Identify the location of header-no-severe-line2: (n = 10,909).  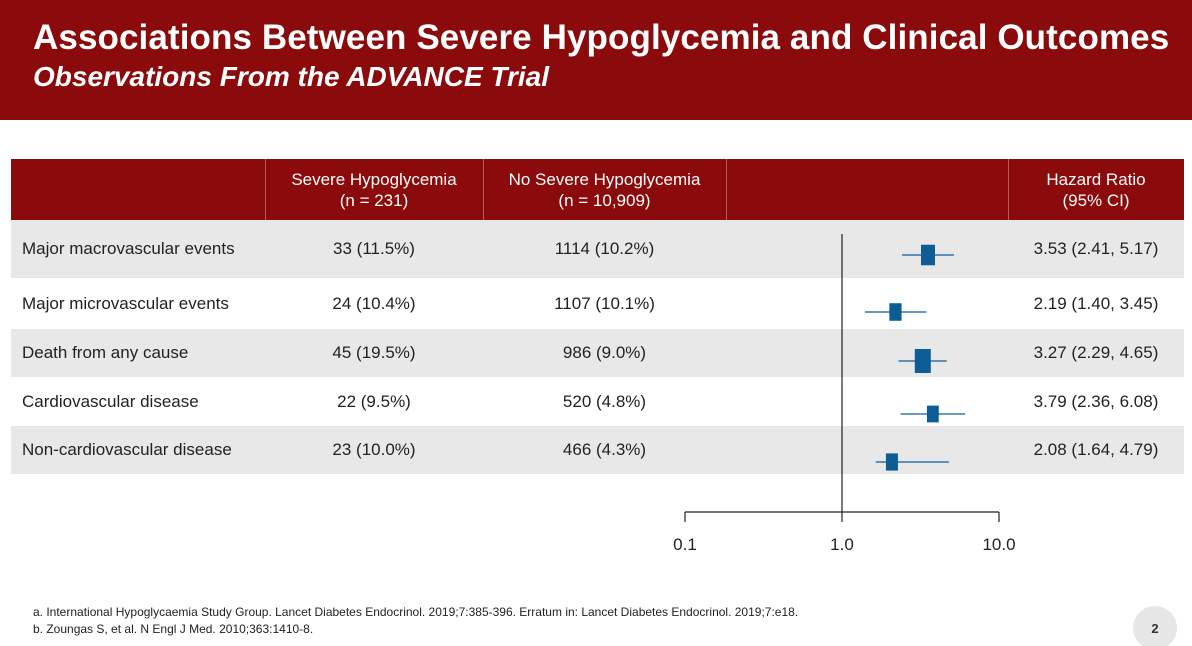
(604, 200).